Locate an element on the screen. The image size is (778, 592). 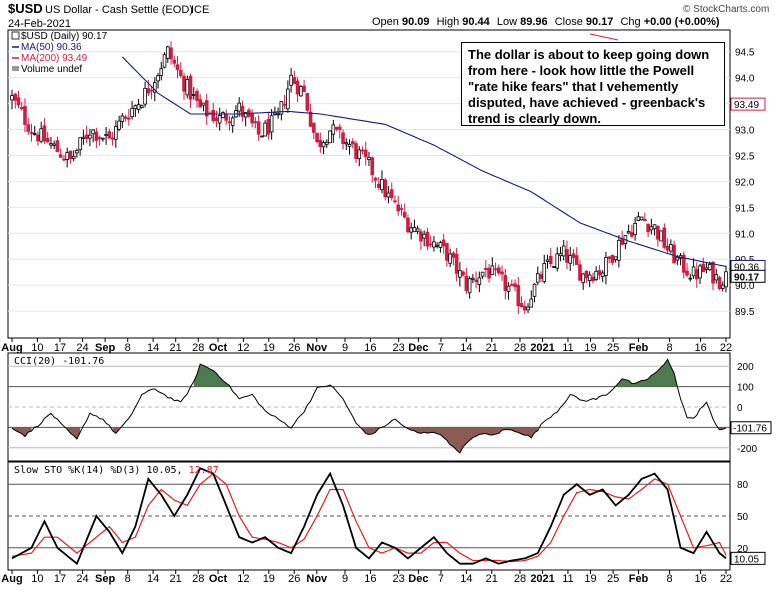
ma200-tag-label: 93.49 is located at coordinates (746, 105).